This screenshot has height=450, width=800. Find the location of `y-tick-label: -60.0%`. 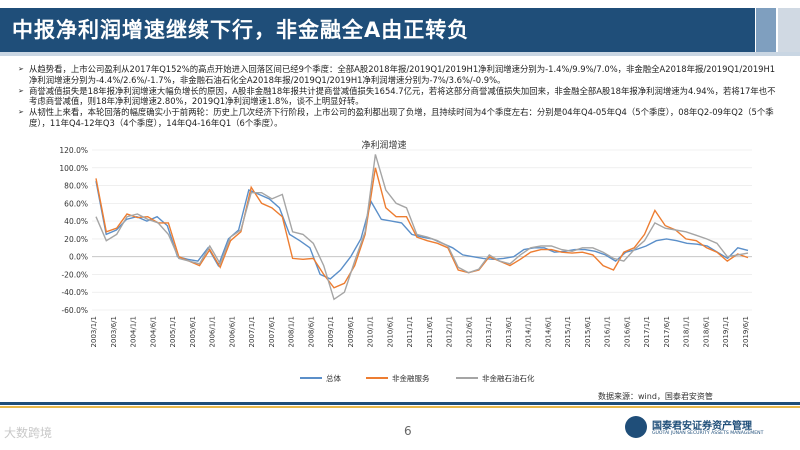

y-tick-label: -60.0% is located at coordinates (74, 310).